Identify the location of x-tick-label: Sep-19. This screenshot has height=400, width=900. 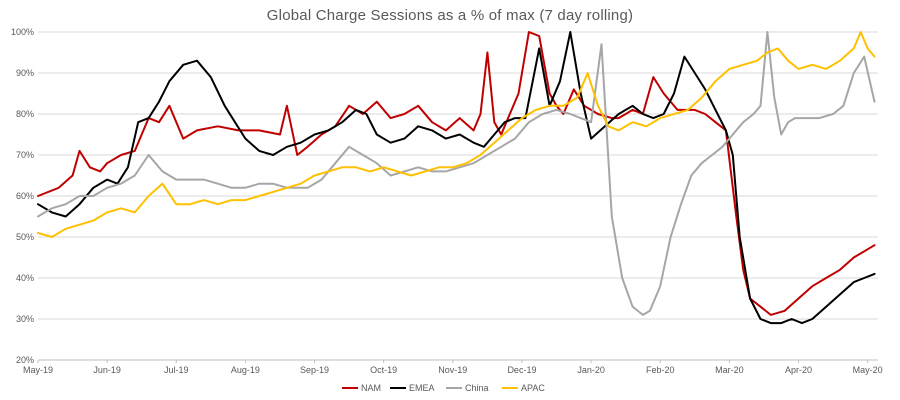
(314, 370).